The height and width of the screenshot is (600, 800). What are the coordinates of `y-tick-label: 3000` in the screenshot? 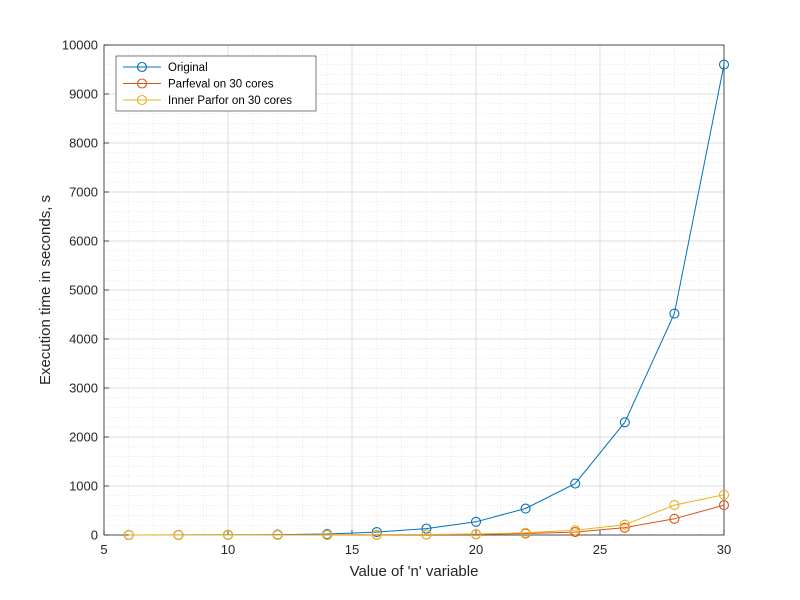 It's located at (83, 388).